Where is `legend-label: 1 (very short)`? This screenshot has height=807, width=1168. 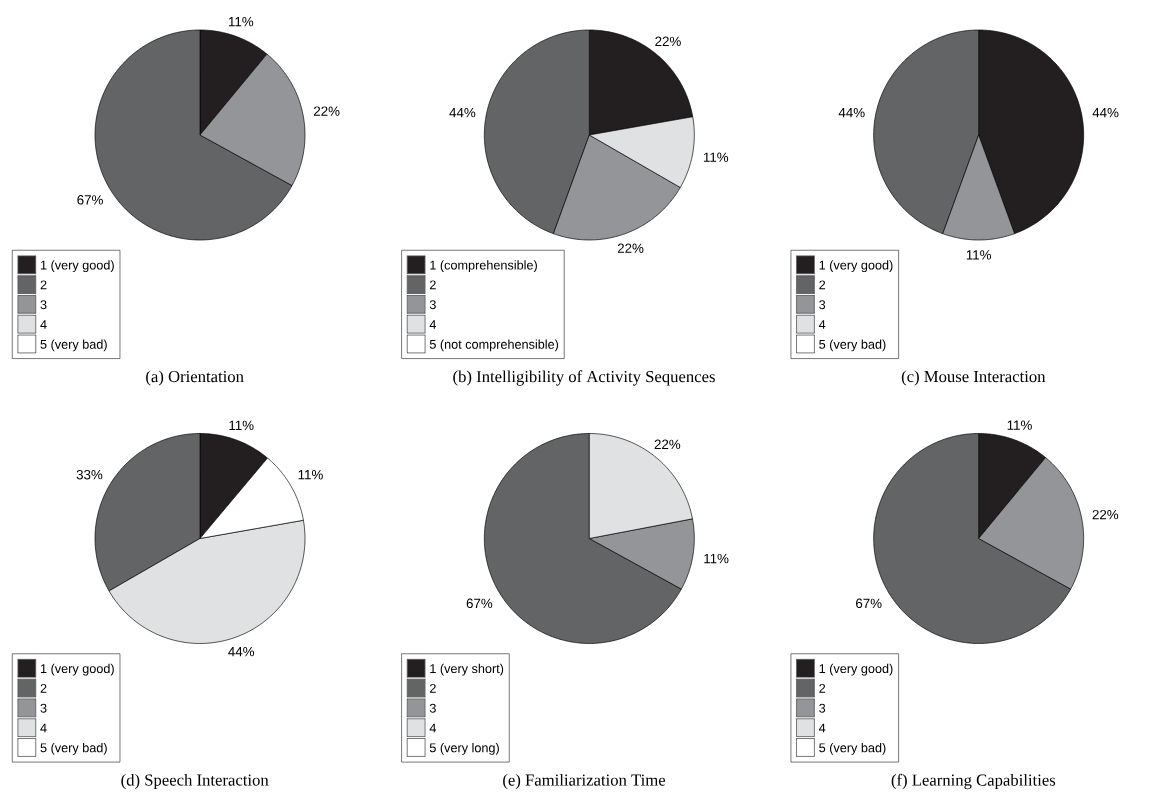 legend-label: 1 (very short) is located at coordinates (467, 669).